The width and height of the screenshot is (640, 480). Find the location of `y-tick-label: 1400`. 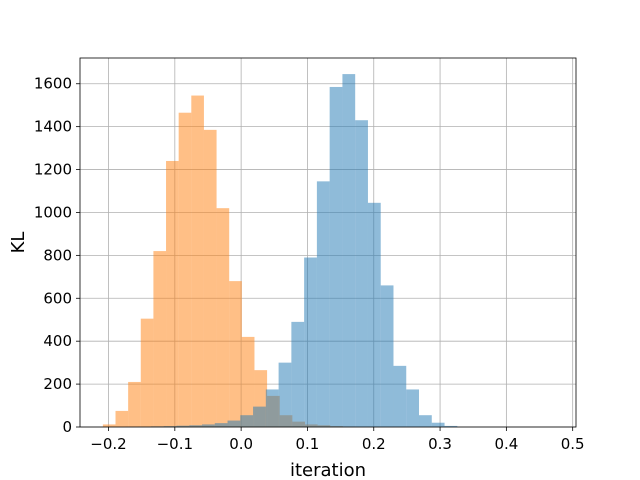

y-tick-label: 1400 is located at coordinates (53, 127).